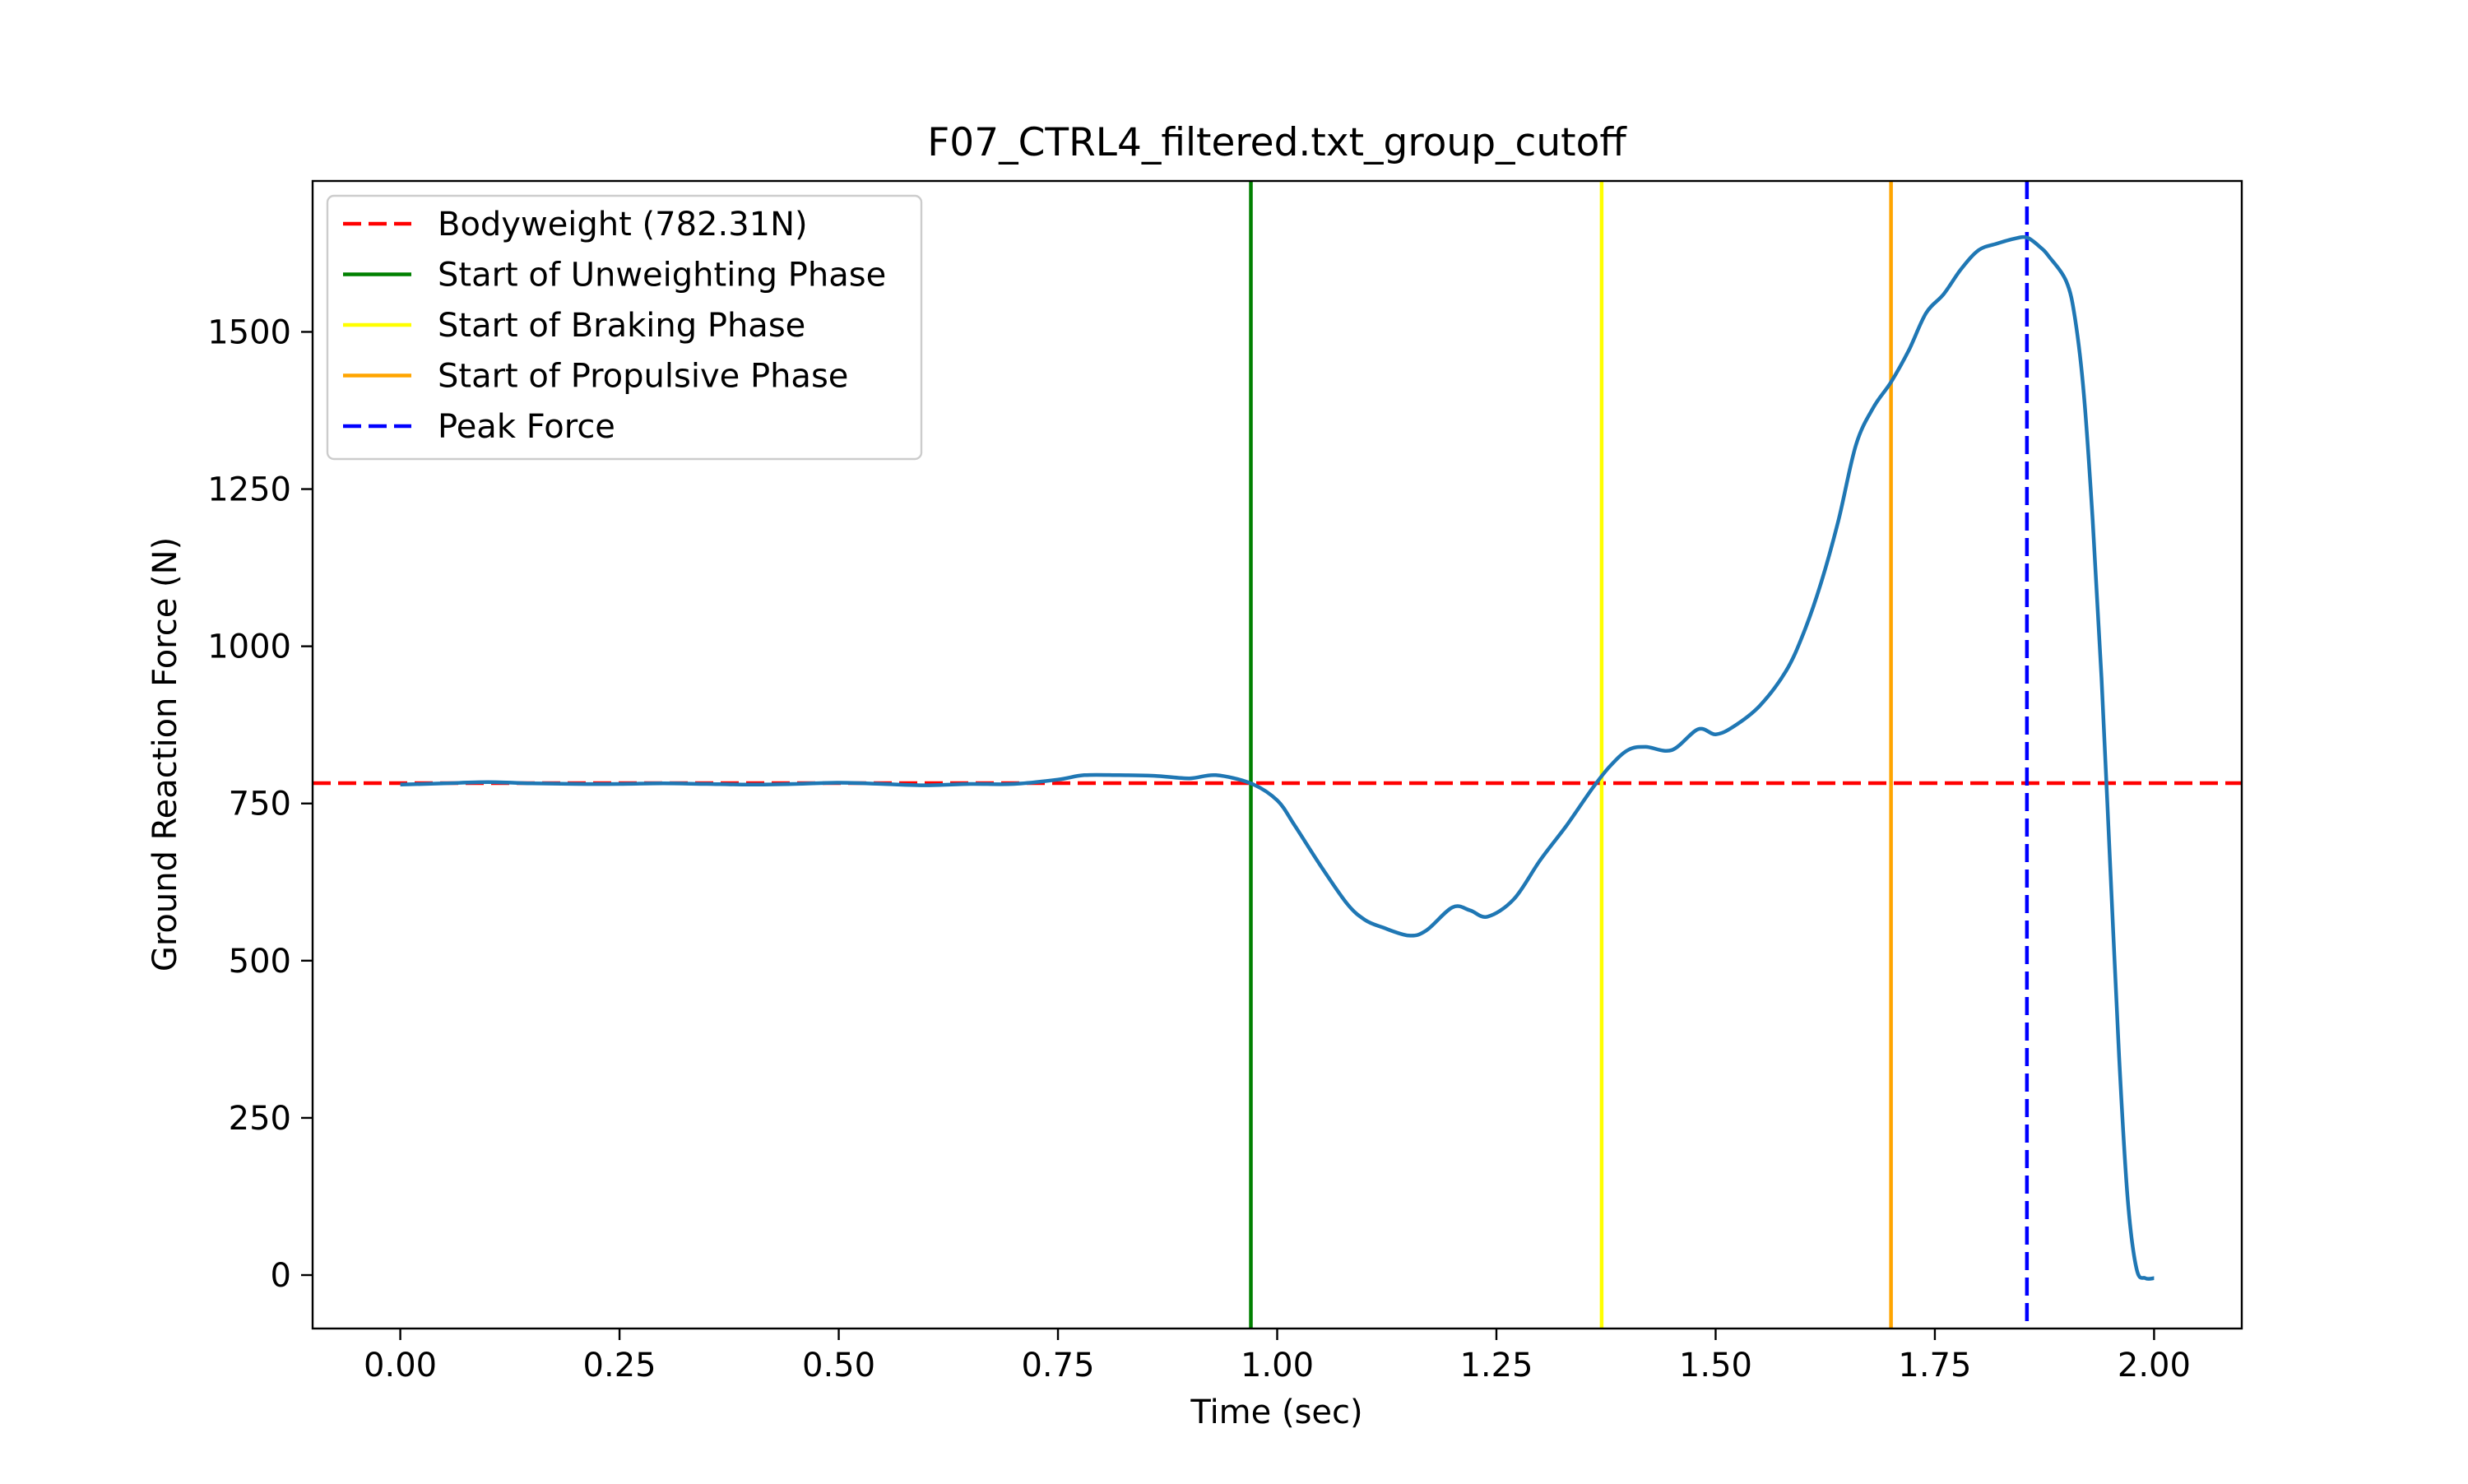  Describe the element at coordinates (1277, 1365) in the screenshot. I see `x-tick-label: 1.00` at that location.